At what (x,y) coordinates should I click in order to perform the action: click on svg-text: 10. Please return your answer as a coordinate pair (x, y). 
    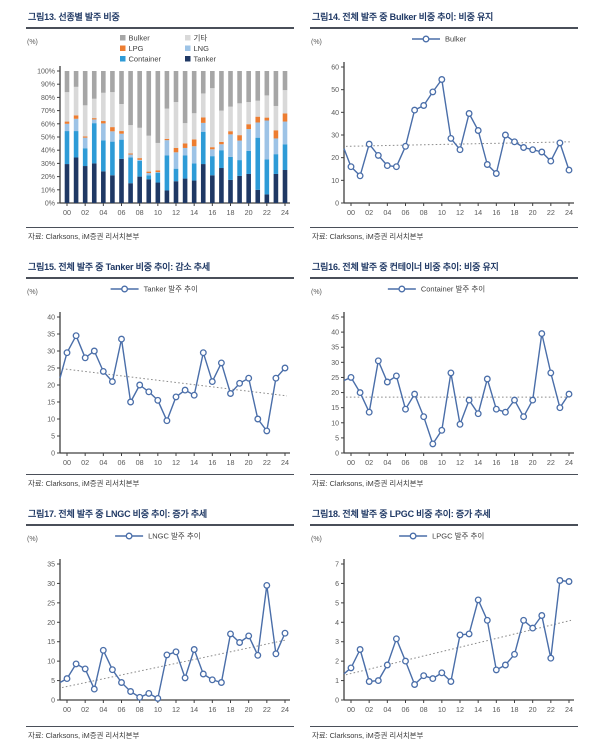
    Looking at the image, I should click on (51, 420).